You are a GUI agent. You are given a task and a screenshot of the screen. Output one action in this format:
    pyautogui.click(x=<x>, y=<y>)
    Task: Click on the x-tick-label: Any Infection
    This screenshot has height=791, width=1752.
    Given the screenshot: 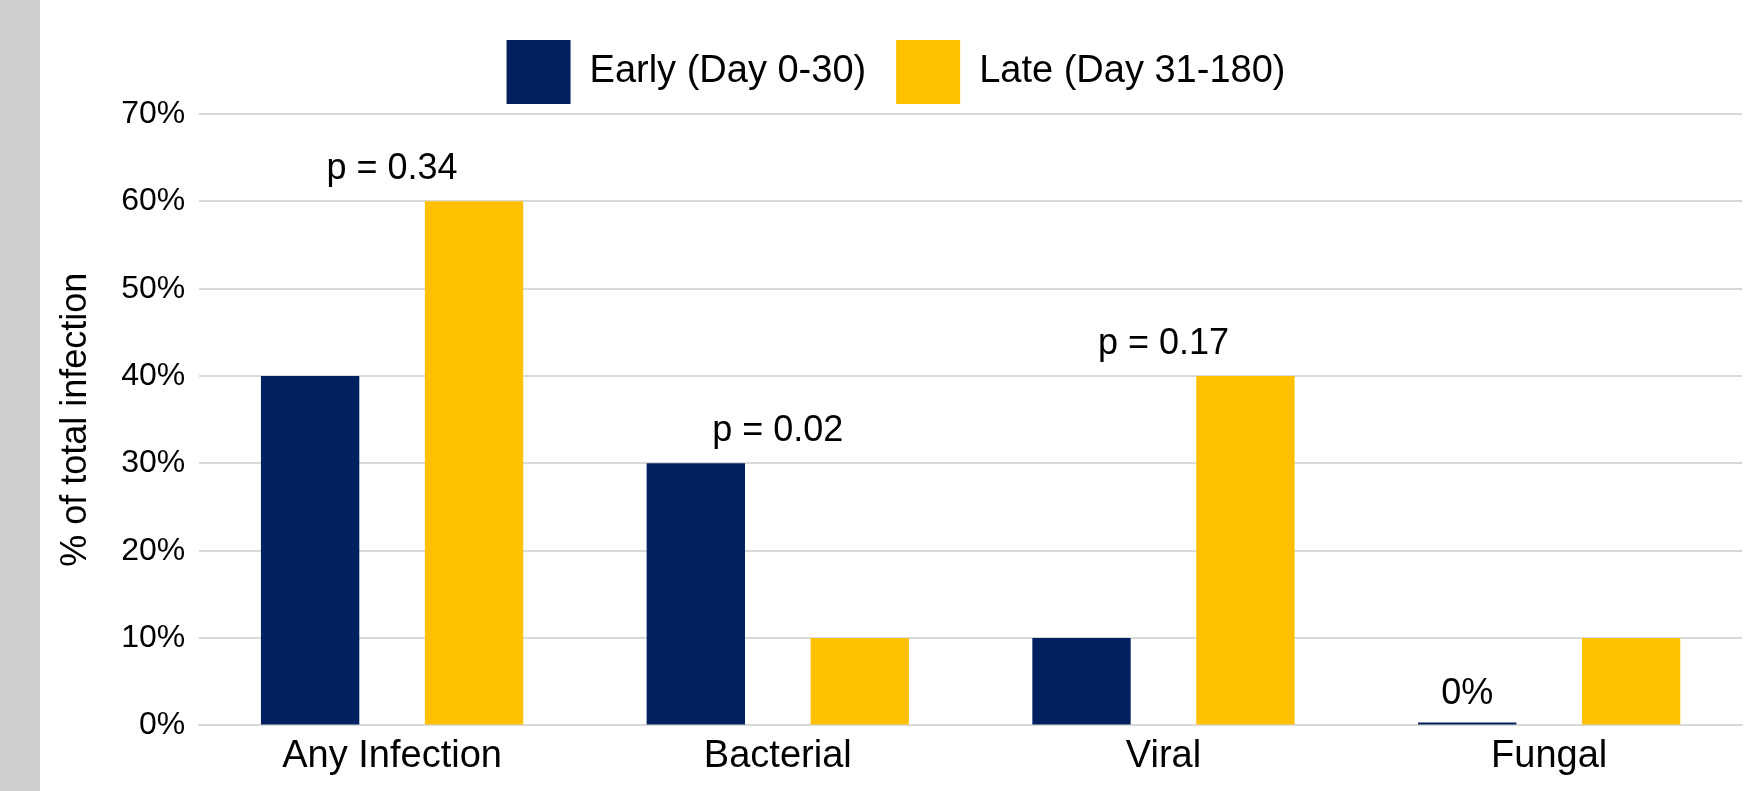 What is the action you would take?
    pyautogui.click(x=392, y=753)
    